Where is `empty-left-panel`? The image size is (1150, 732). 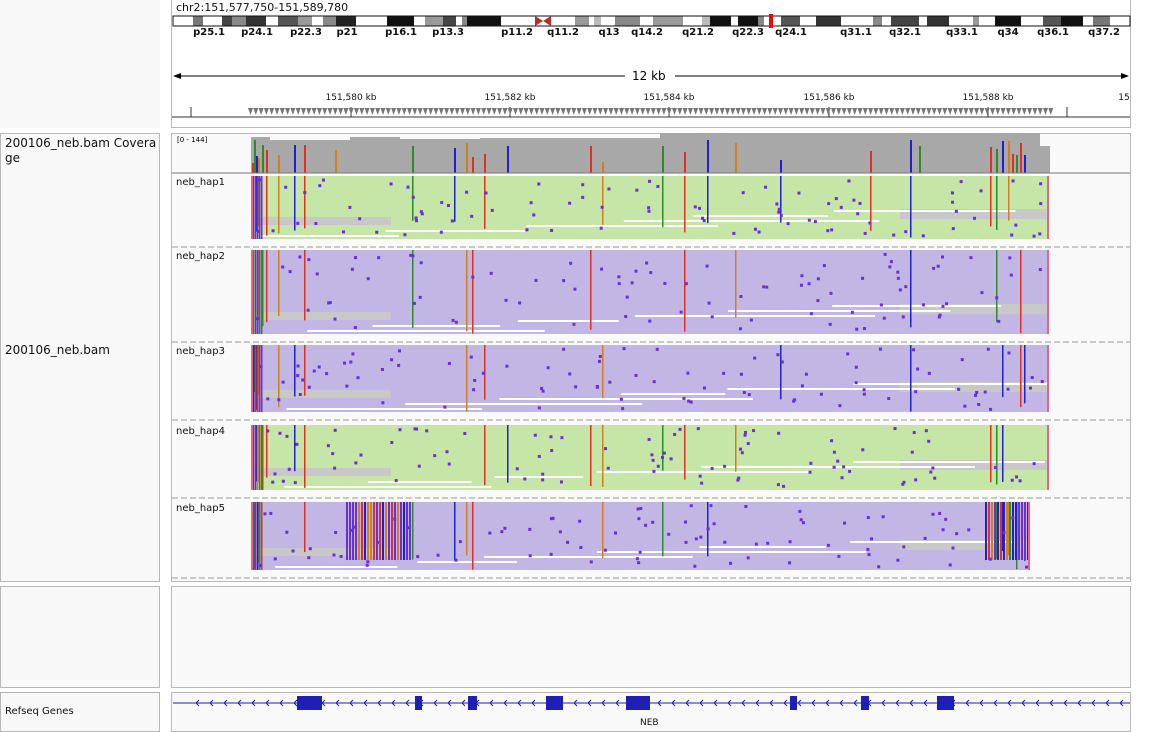 empty-left-panel is located at coordinates (80, 637).